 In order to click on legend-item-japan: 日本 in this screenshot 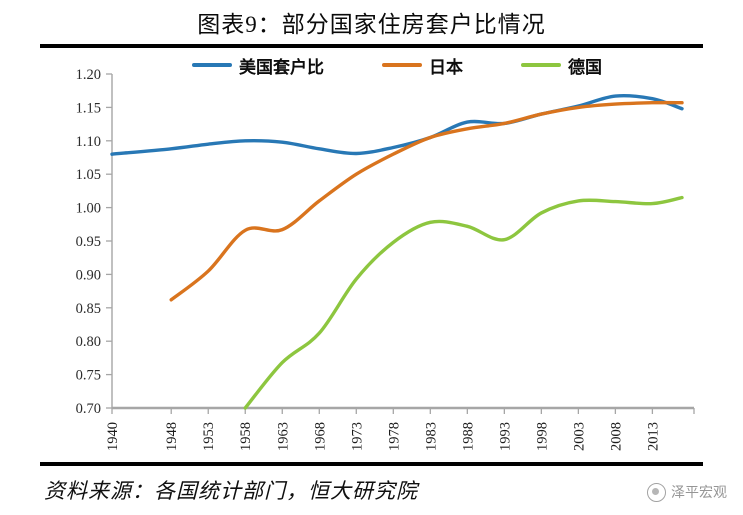, I will do `click(422, 65)`.